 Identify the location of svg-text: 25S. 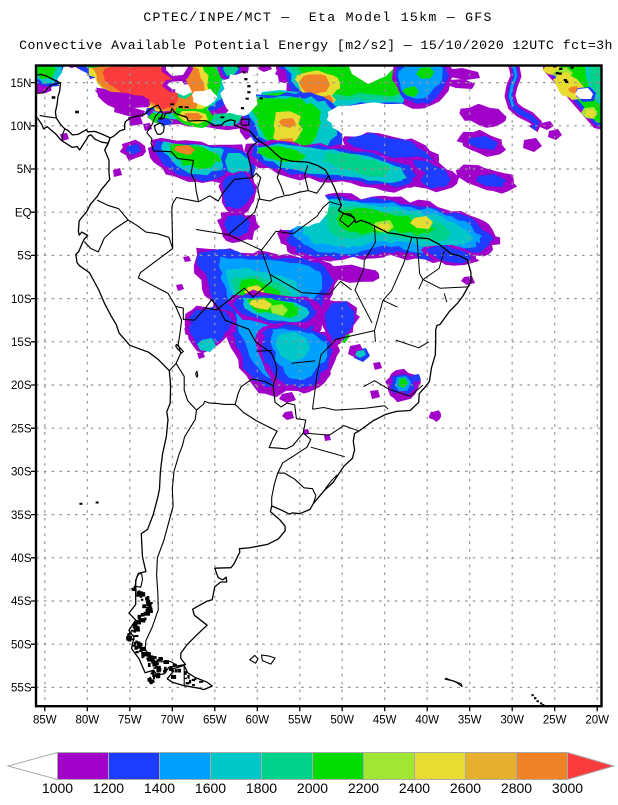
(21, 429).